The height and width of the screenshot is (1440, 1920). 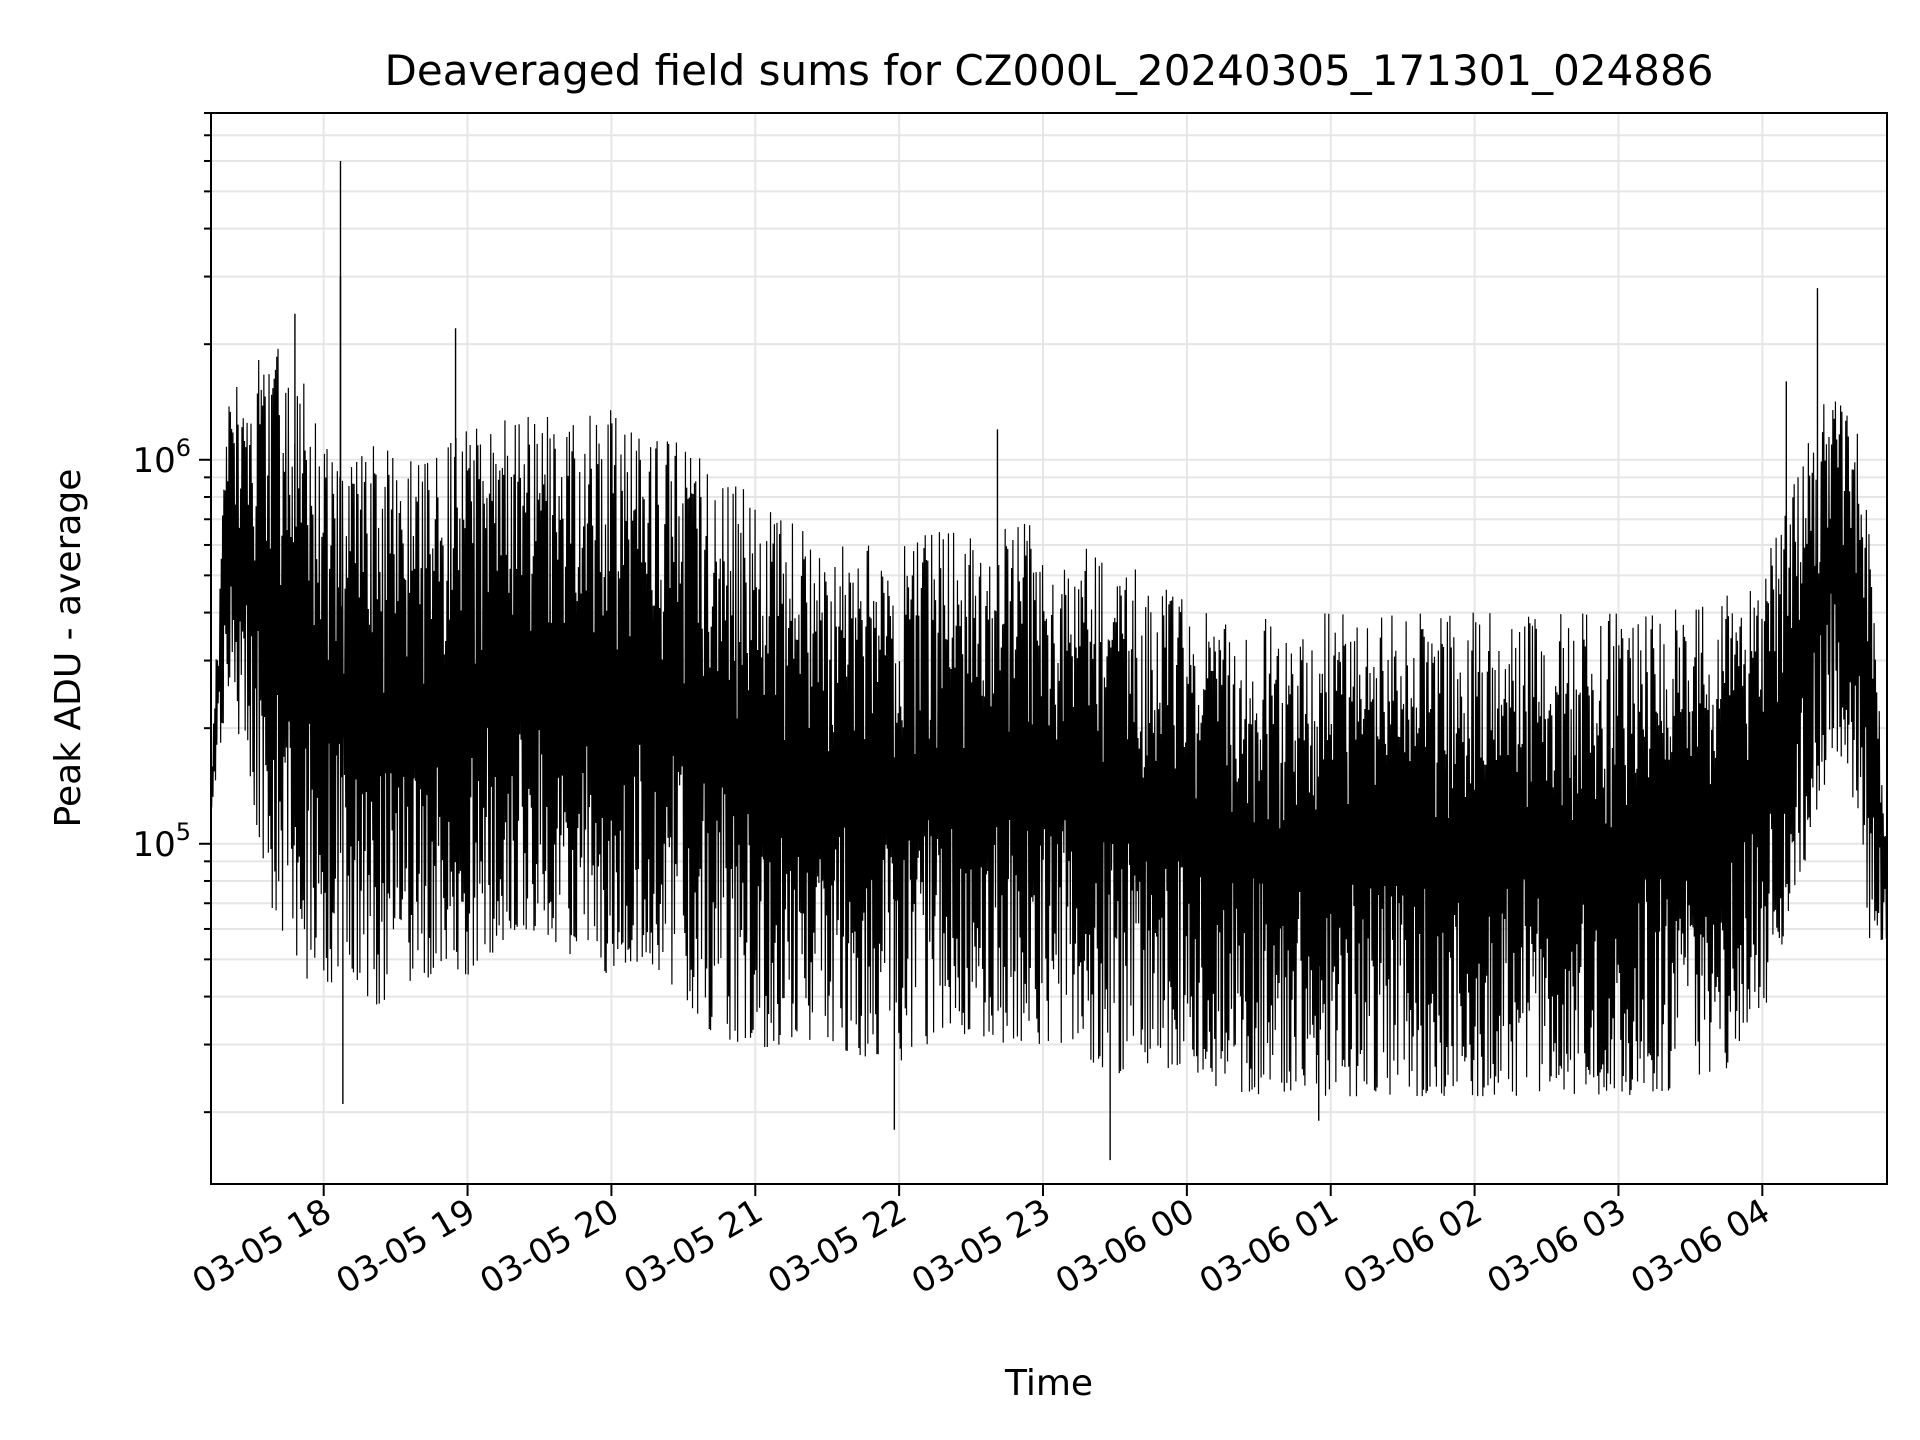 I want to click on y-axis: 10⁵ 10⁶, so click(x=171, y=613).